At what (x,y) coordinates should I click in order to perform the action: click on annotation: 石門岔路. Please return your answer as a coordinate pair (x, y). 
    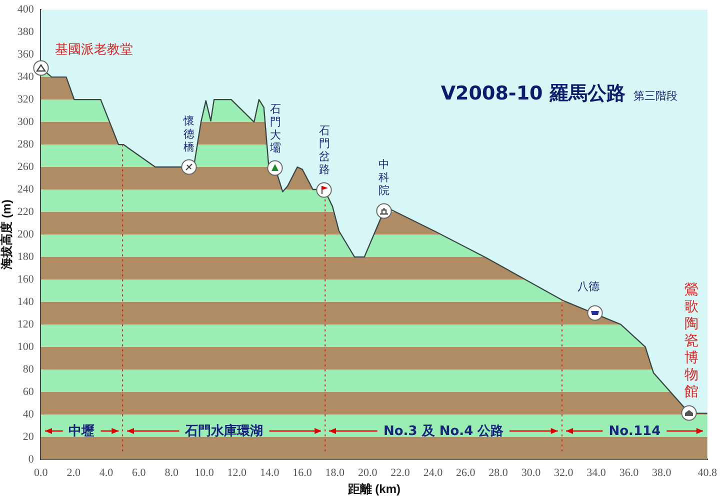
    Looking at the image, I should click on (324, 150).